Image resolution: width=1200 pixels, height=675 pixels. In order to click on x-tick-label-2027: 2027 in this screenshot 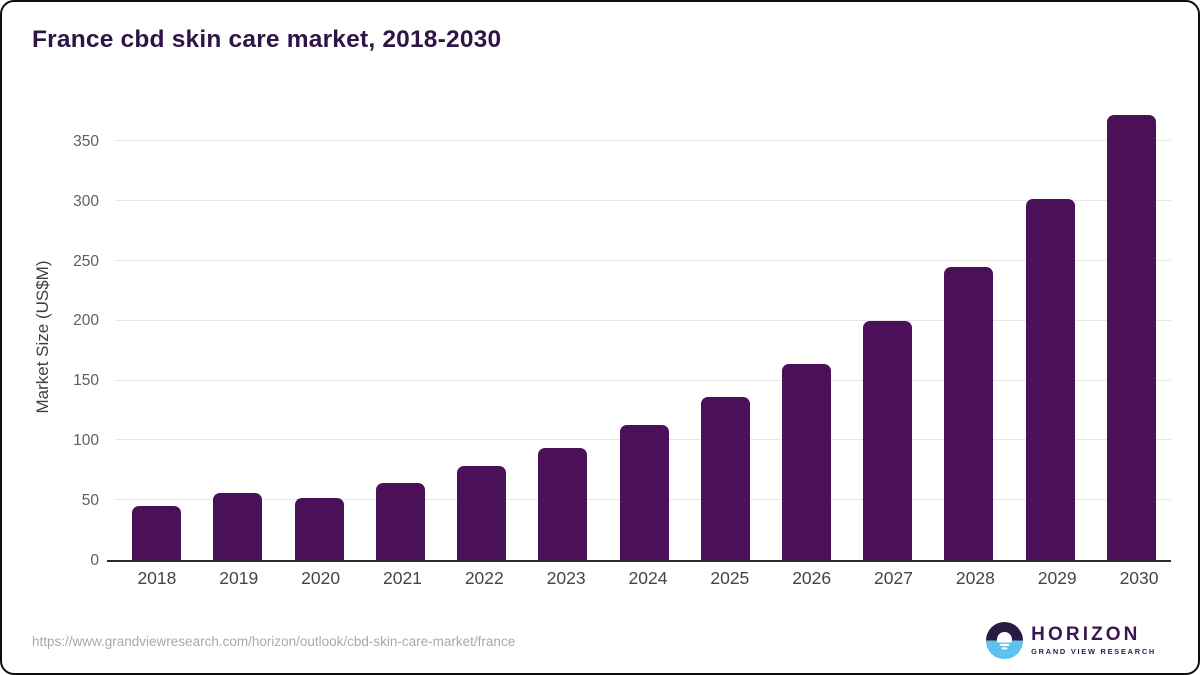, I will do `click(893, 578)`.